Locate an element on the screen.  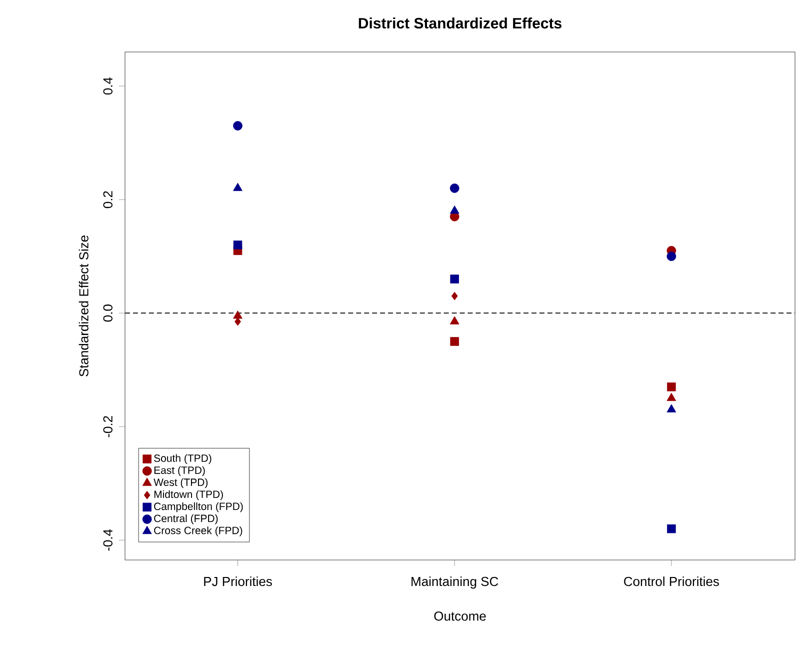
x-tick-label: Maintaining SC is located at coordinates (455, 582).